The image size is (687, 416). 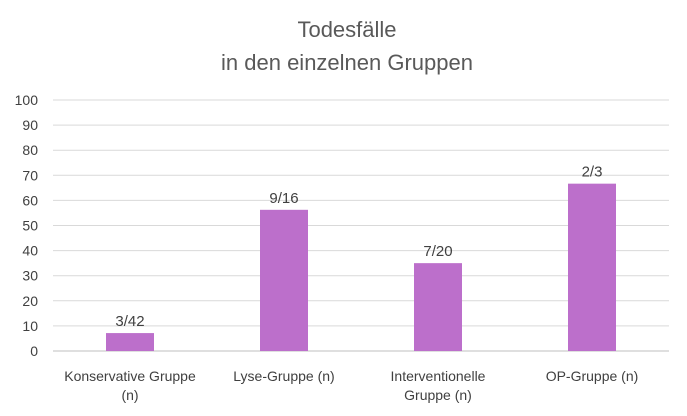 I want to click on x-tick-label: Interventionelle, so click(x=438, y=376).